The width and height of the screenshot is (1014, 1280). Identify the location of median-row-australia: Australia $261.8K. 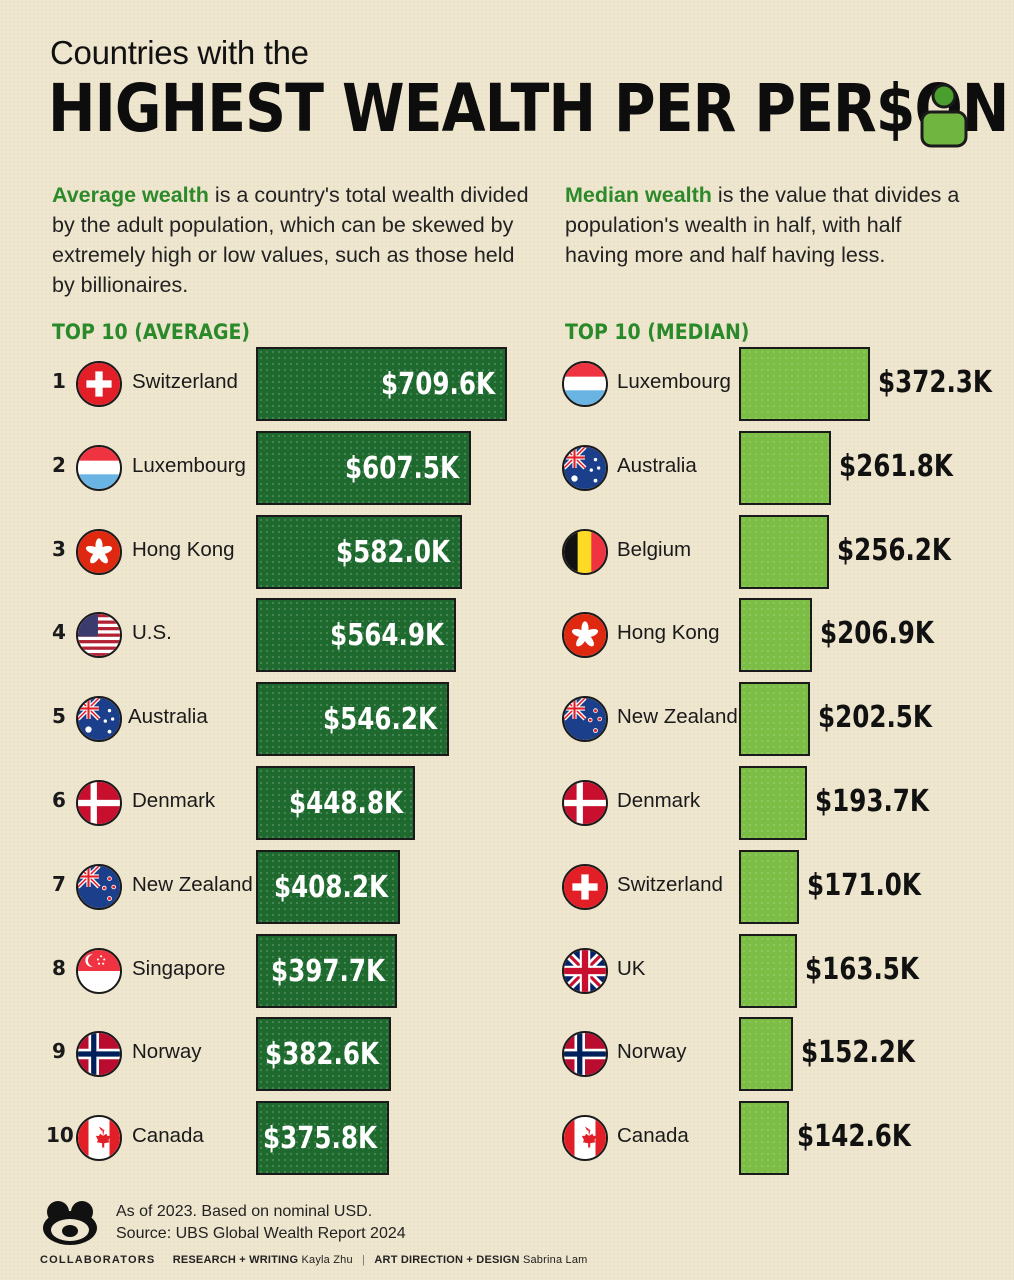
(500, 468).